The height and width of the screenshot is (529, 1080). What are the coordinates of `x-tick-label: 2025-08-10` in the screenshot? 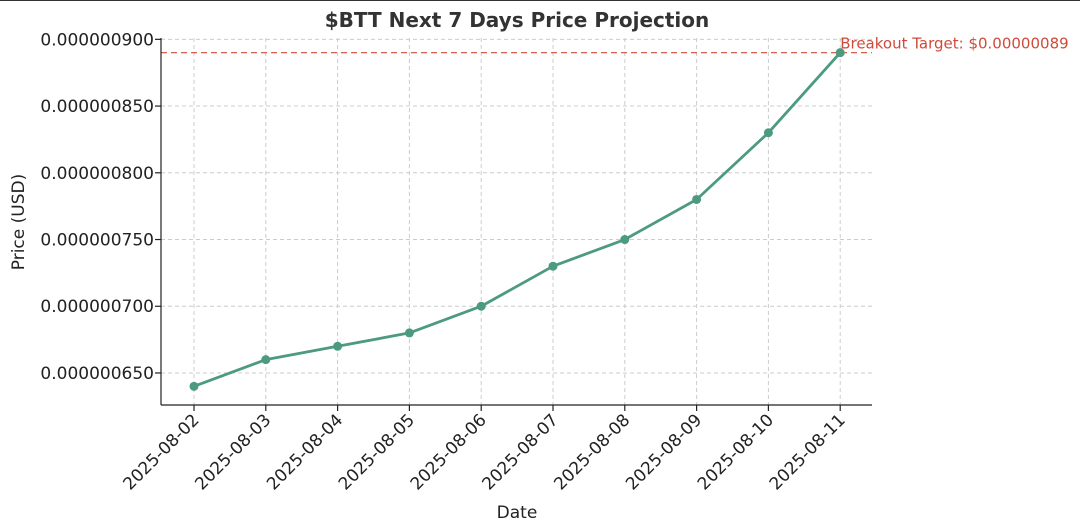 It's located at (736, 452).